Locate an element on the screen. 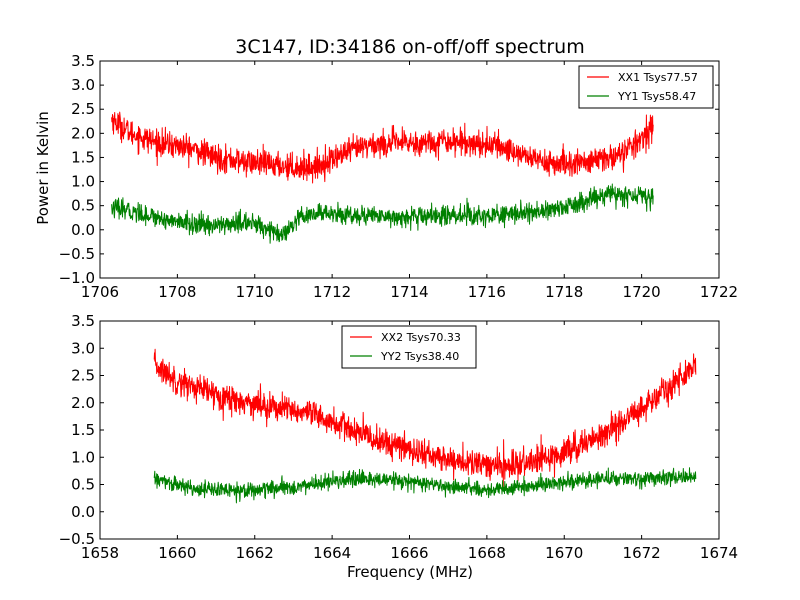 This screenshot has height=600, width=800. y-axis-label-top: Power in Kelvin is located at coordinates (43, 168).